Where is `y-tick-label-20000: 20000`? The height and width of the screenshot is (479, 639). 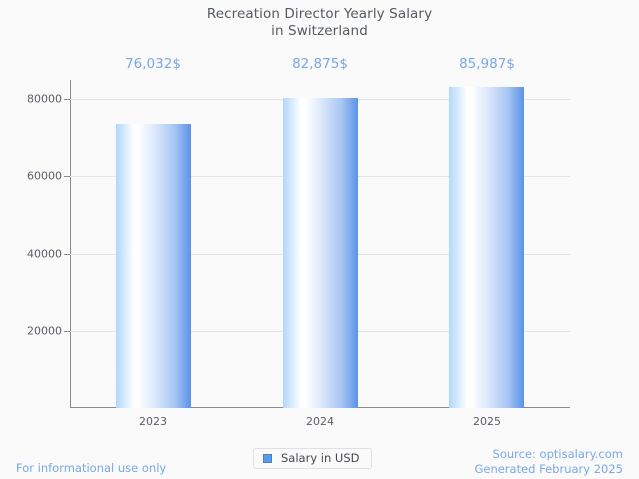
y-tick-label-20000: 20000 is located at coordinates (44, 331).